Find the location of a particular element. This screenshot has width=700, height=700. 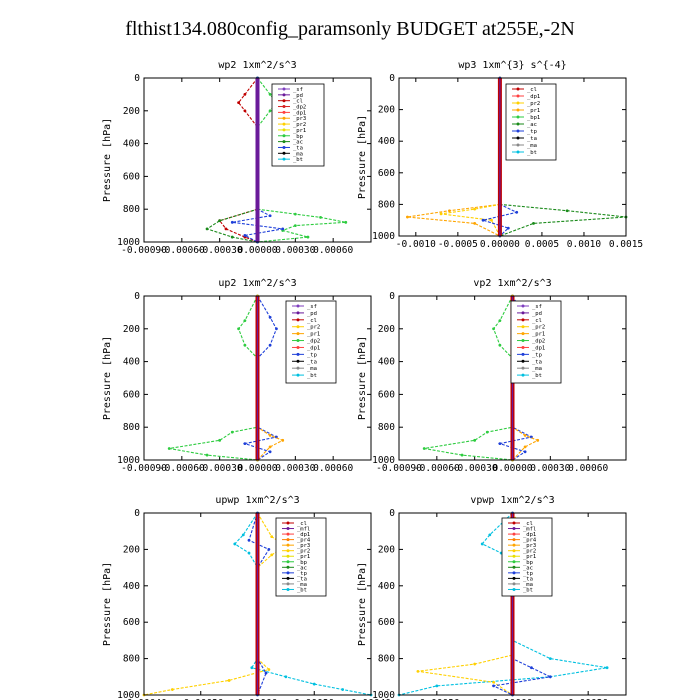

y-tick-label: 1000 is located at coordinates (128, 695).